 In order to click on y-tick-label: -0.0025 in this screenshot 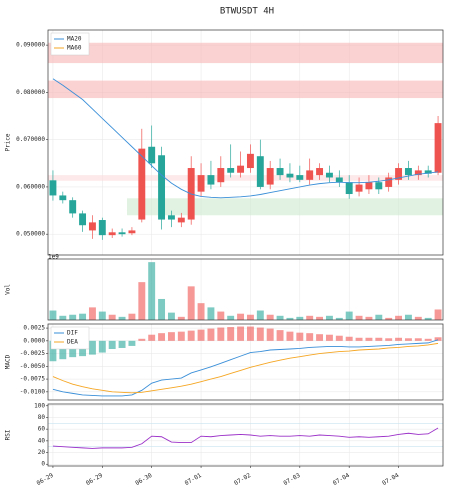, I will do `click(33, 353)`.